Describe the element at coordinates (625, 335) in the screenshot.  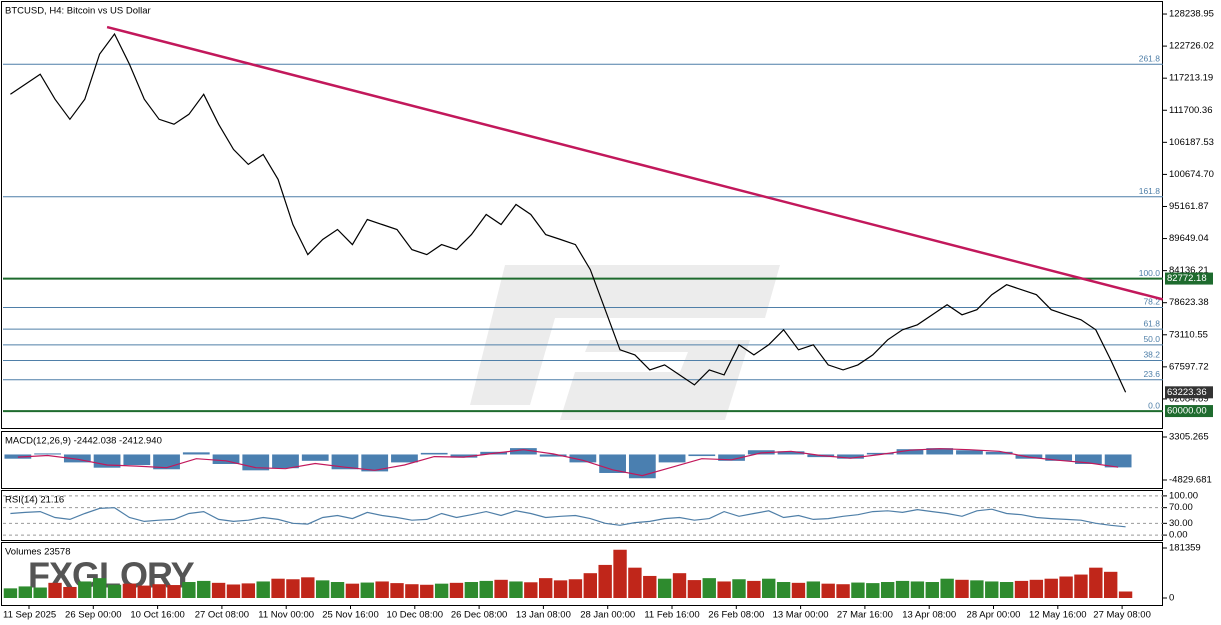
I see `logo-shape` at that location.